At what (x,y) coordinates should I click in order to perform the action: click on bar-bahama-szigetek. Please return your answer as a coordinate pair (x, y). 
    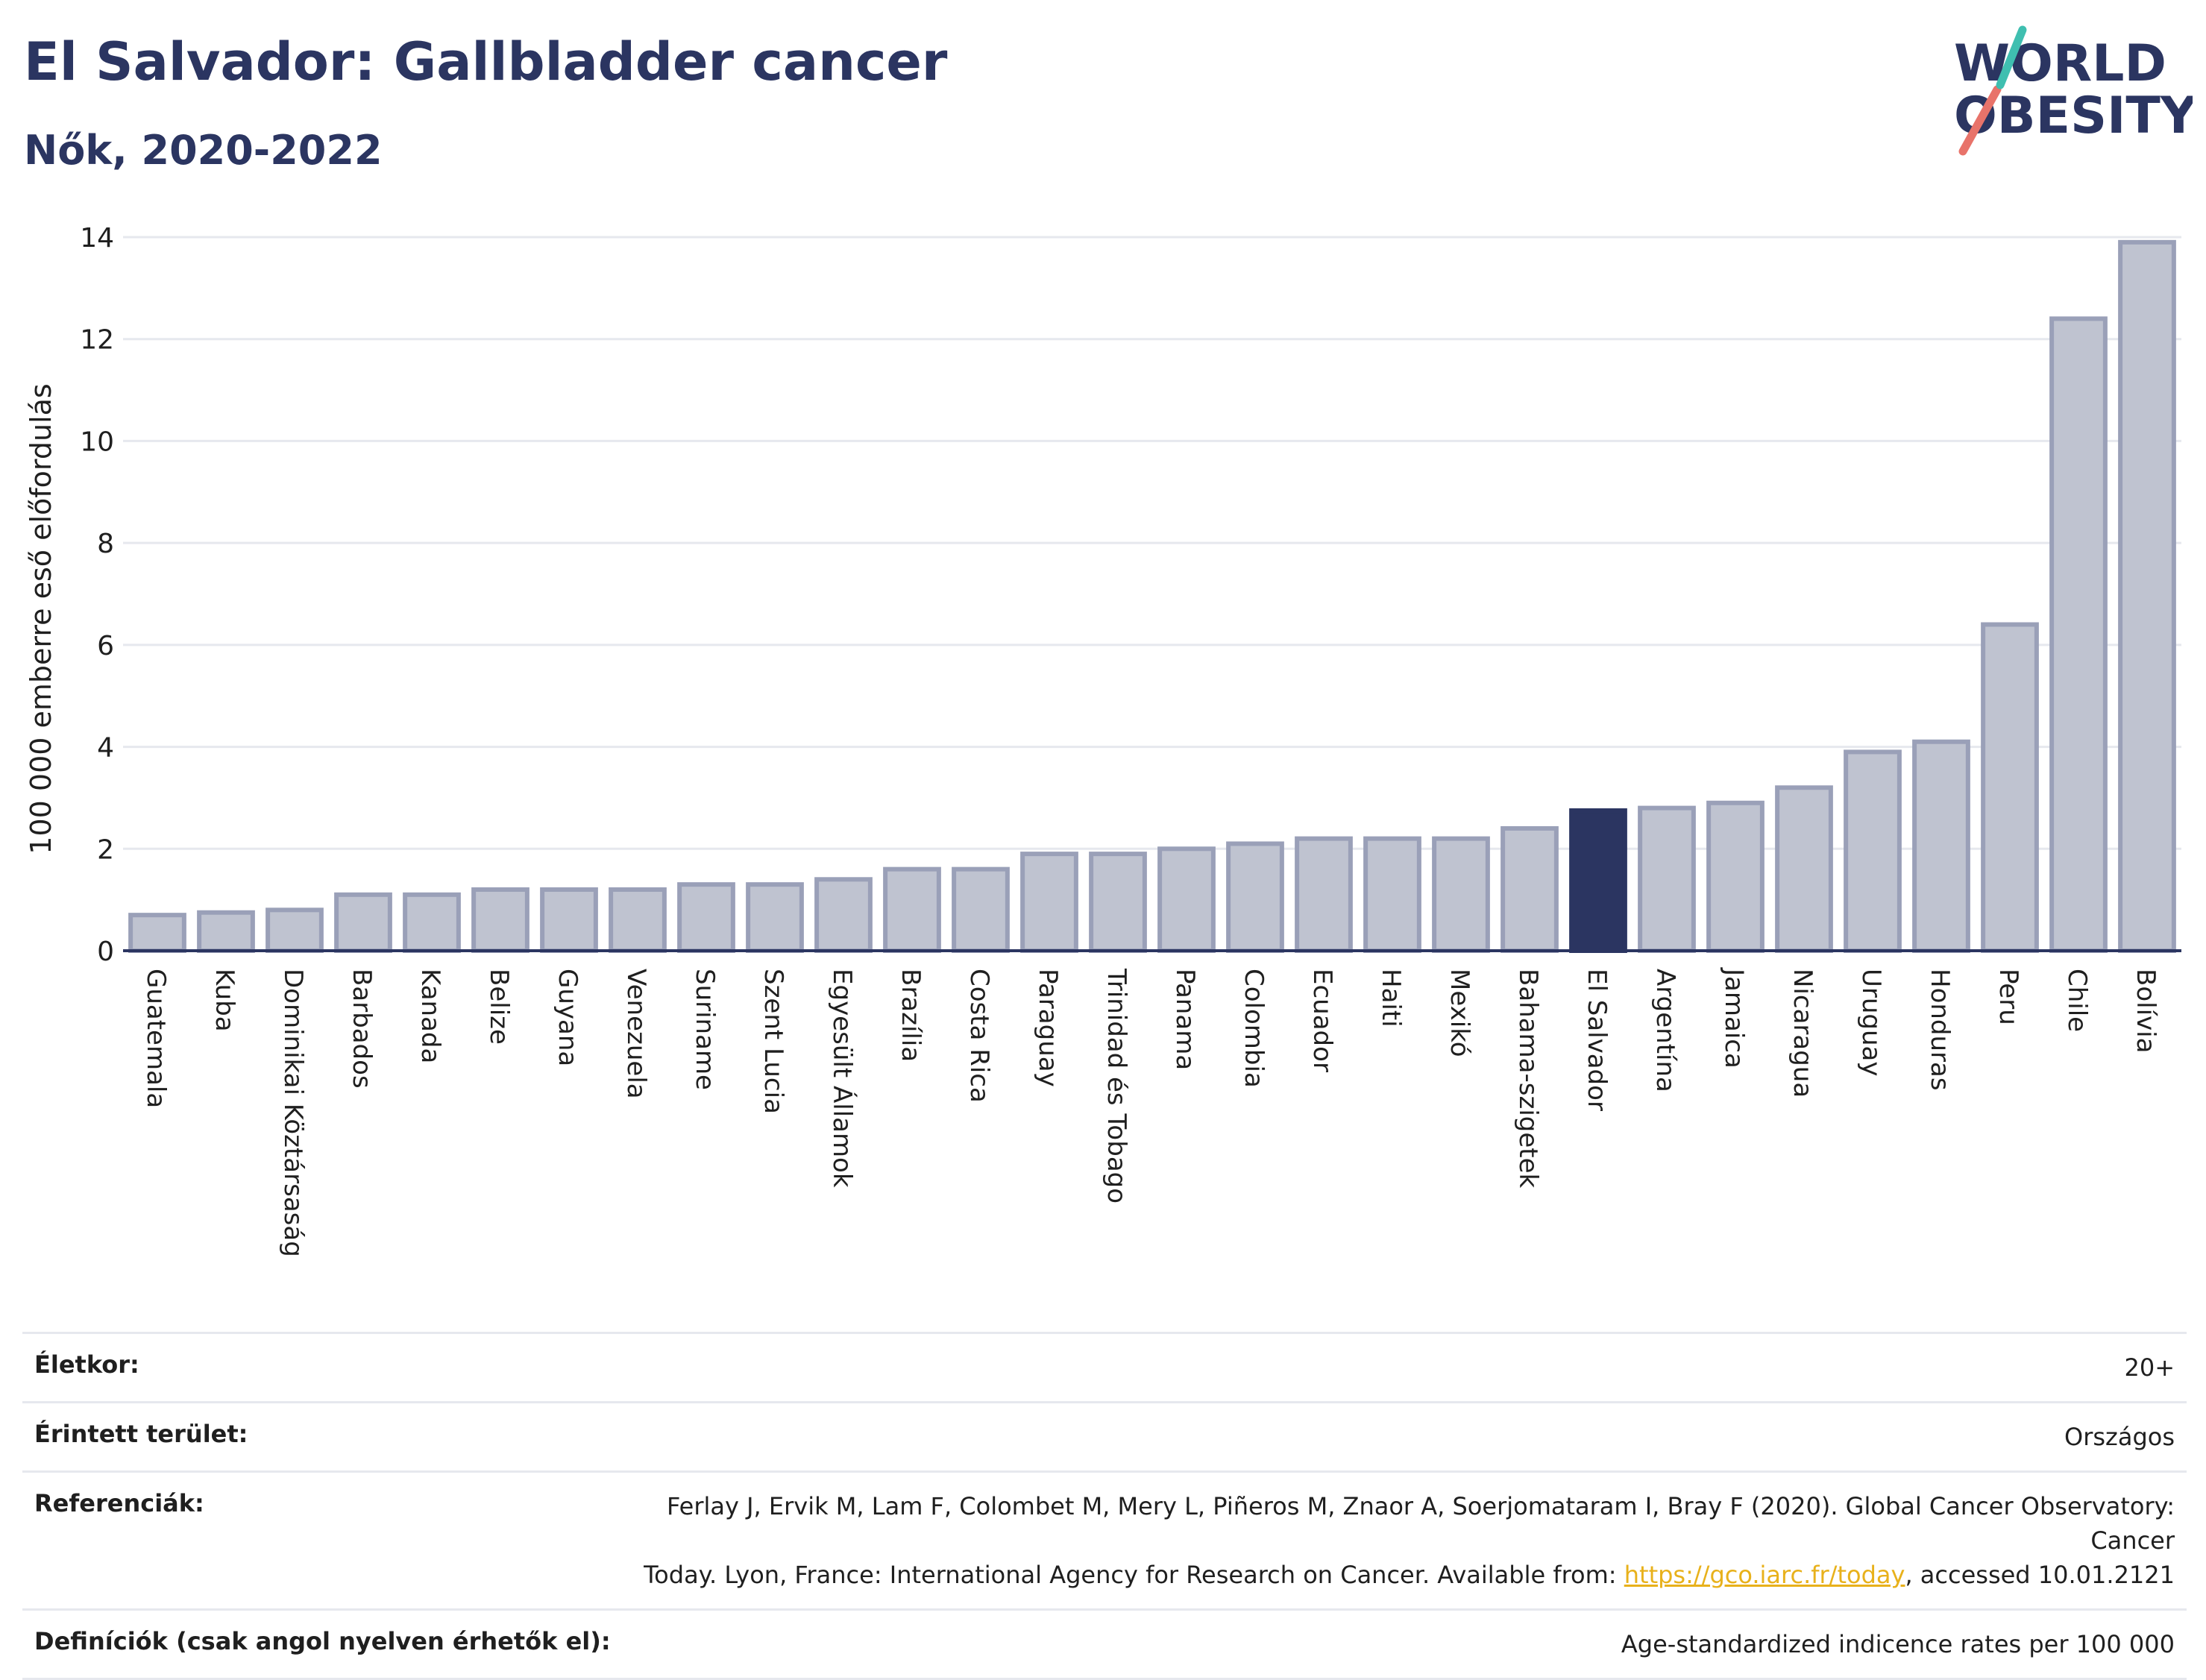
    Looking at the image, I should click on (1529, 889).